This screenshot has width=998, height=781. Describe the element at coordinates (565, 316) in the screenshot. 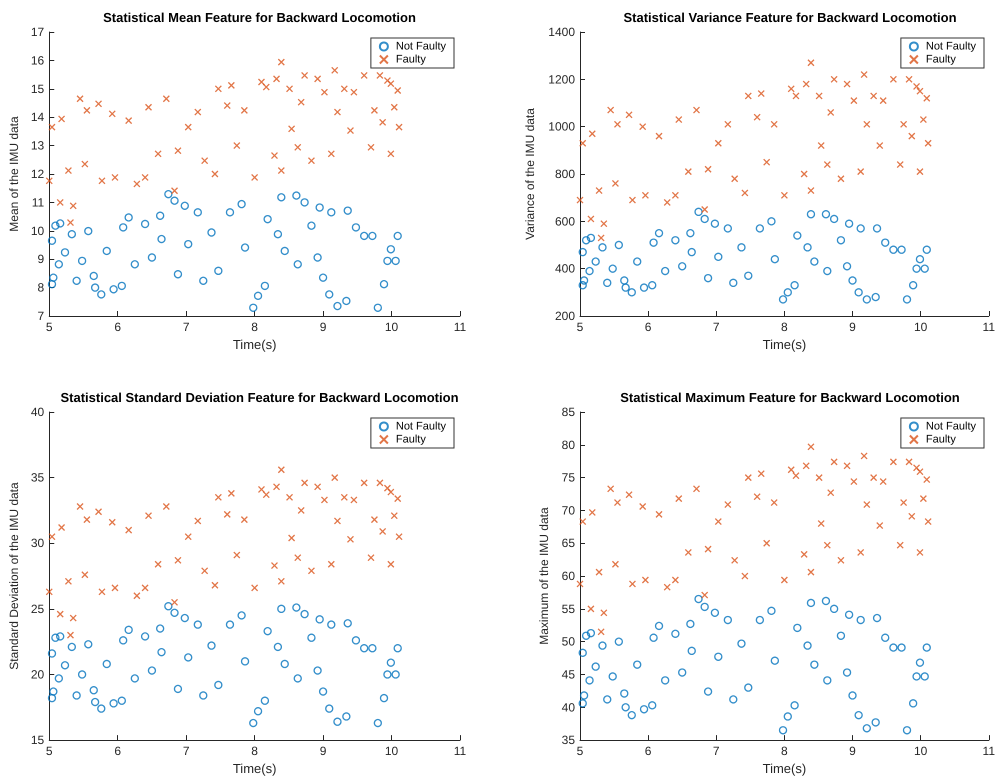

I see `y-tick-label: 200` at that location.